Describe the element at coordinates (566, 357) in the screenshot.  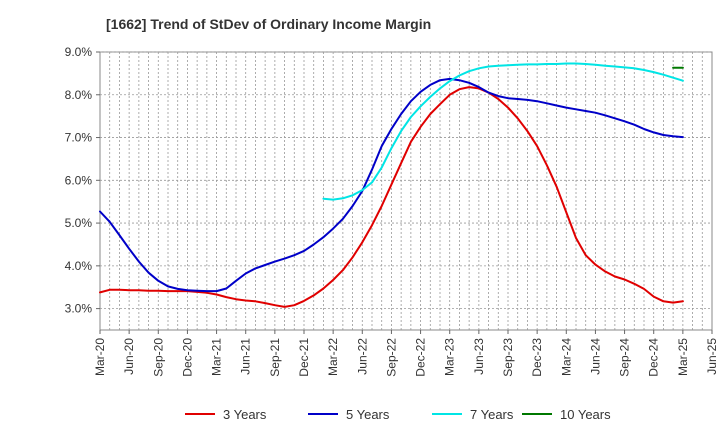
I see `x-tick-label: Mar-24` at that location.